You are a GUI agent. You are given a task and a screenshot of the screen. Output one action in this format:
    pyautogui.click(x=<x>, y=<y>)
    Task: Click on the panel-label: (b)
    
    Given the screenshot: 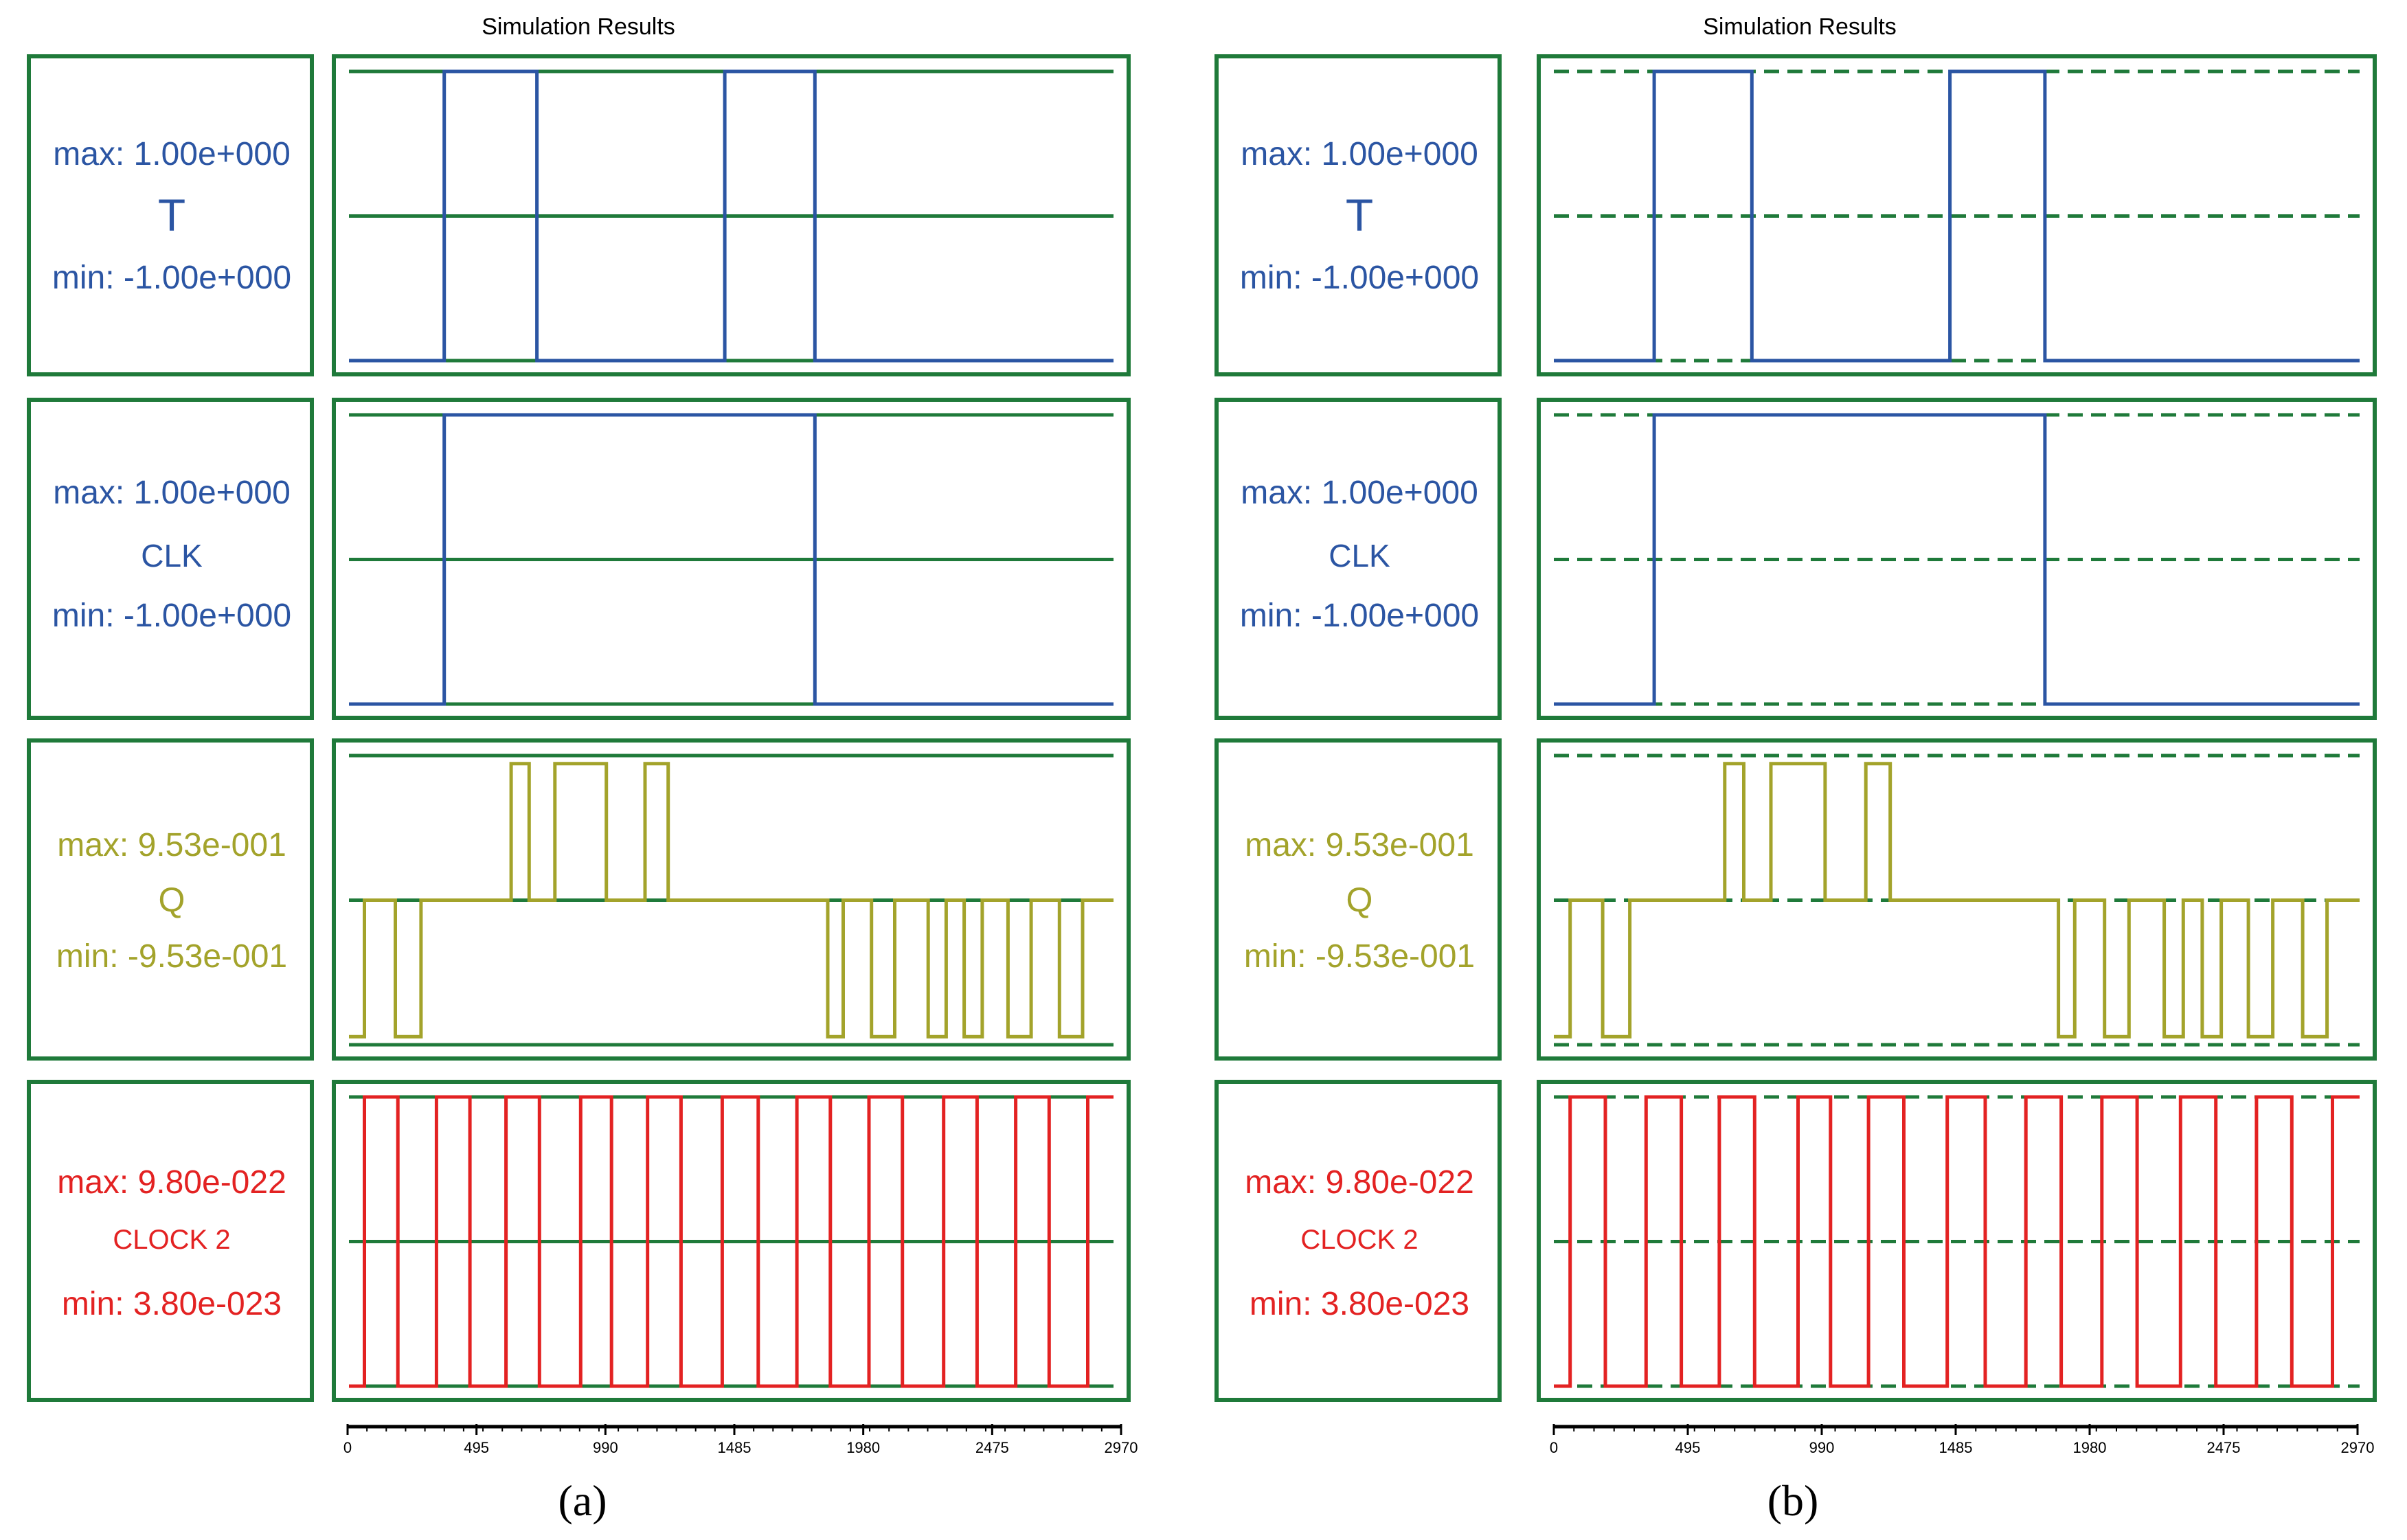 What is the action you would take?
    pyautogui.click(x=1793, y=1501)
    